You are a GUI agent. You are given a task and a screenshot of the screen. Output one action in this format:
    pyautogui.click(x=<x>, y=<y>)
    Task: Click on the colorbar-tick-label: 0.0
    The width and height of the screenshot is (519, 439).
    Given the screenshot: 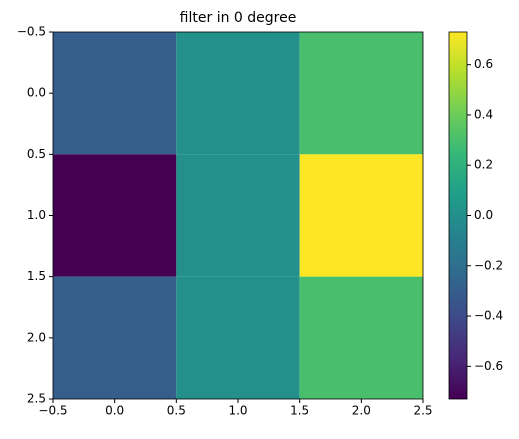 What is the action you would take?
    pyautogui.click(x=483, y=215)
    